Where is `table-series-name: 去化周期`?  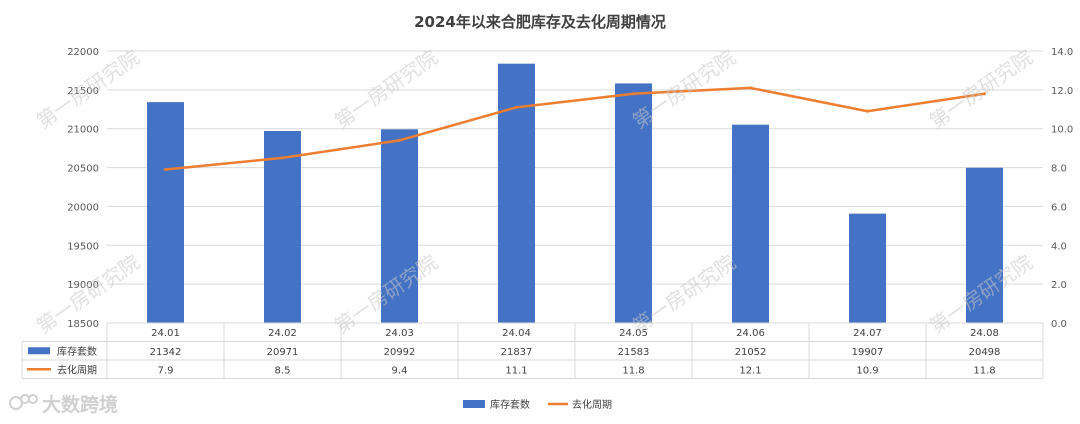 table-series-name: 去化周期 is located at coordinates (77, 369).